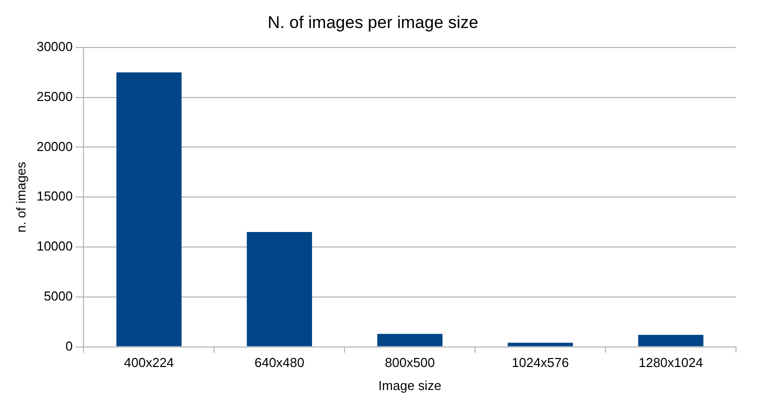 Image resolution: width=761 pixels, height=403 pixels. I want to click on chart-title: N. of images per image size, so click(373, 22).